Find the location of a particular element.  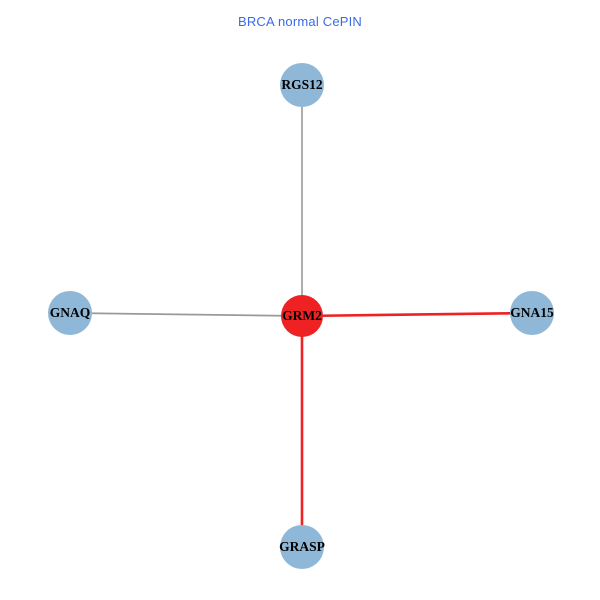

node-circle-rgs12 is located at coordinates (302, 85).